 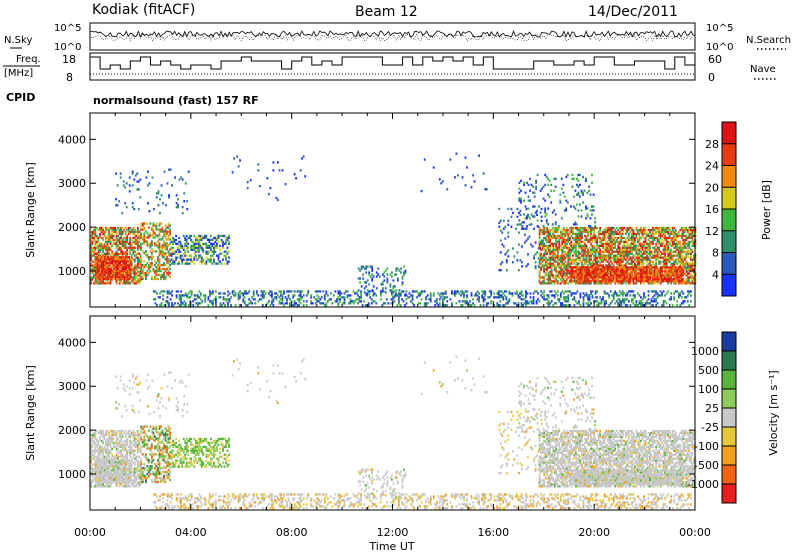 I want to click on cpid-label: CPID, so click(x=20, y=97).